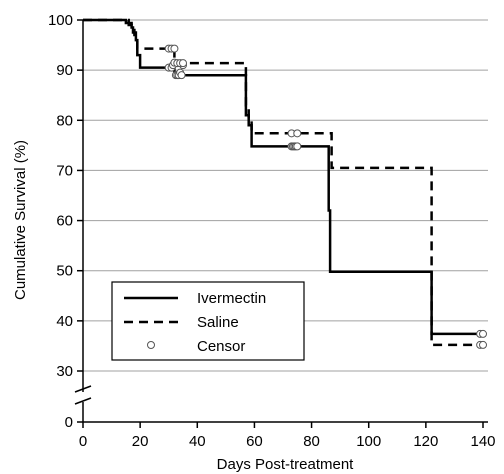 The width and height of the screenshot is (504, 474). I want to click on y-ticks: 0 30 40 50 60 70 80 90 100, so click(65, 221).